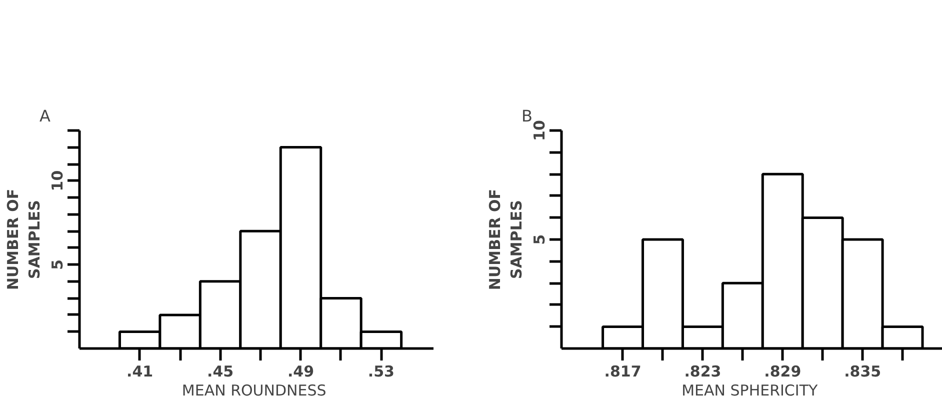 The width and height of the screenshot is (942, 418). Describe the element at coordinates (254, 391) in the screenshot. I see `x-axis-title: MEAN ROUNDNESS` at that location.